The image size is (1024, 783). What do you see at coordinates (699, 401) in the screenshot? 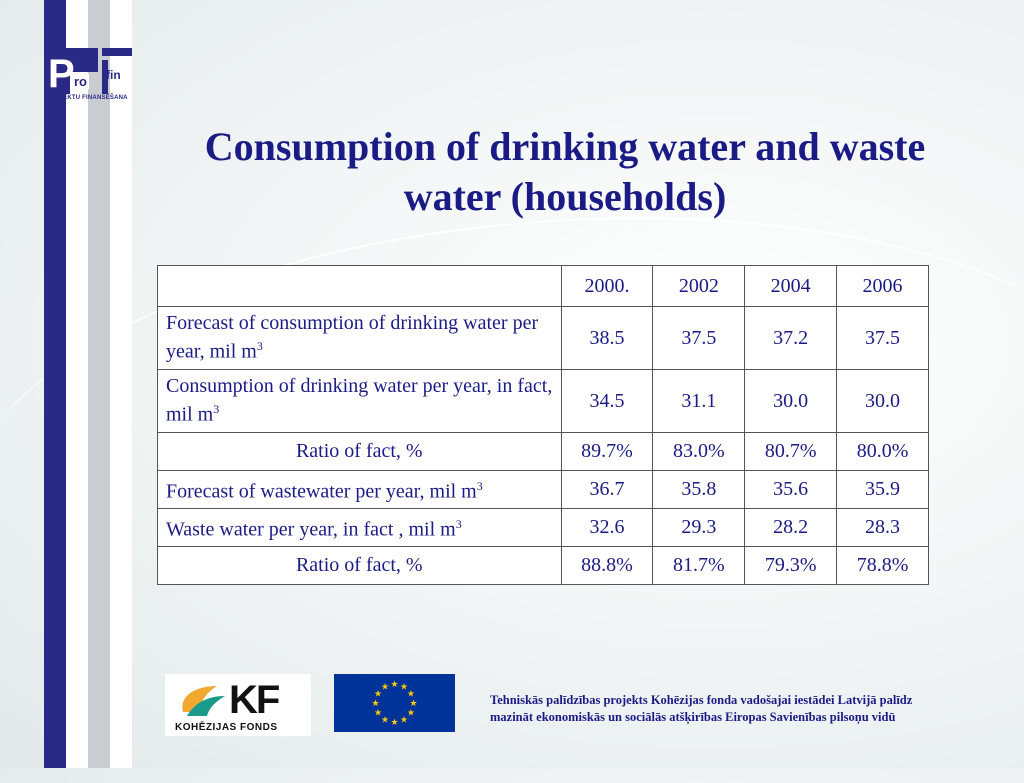
I see `table-cell: 31.1` at bounding box center [699, 401].